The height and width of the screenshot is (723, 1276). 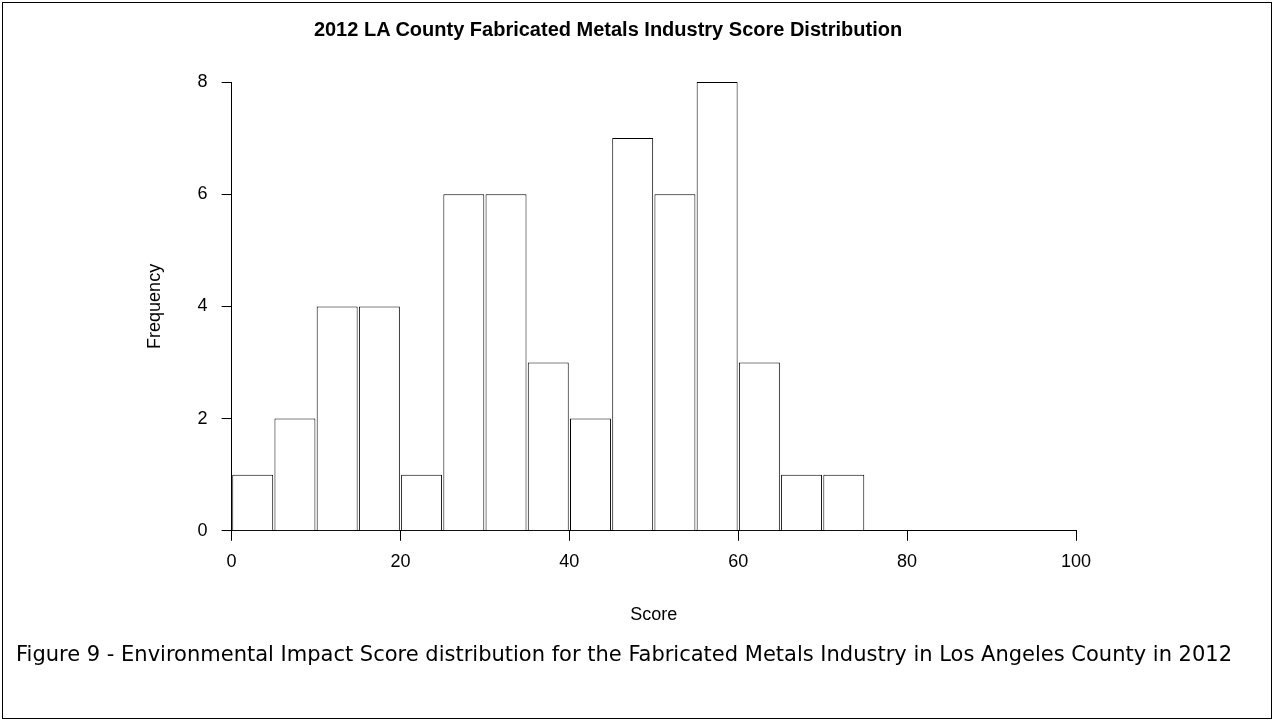 I want to click on y-tick-label: 0, so click(x=202, y=529).